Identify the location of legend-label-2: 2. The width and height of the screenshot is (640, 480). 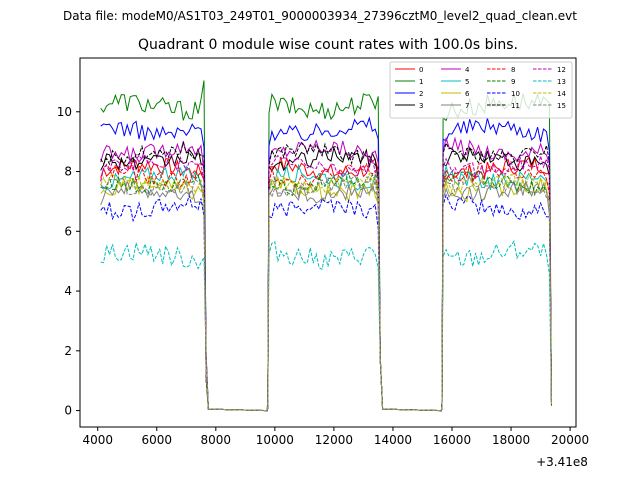
(421, 94).